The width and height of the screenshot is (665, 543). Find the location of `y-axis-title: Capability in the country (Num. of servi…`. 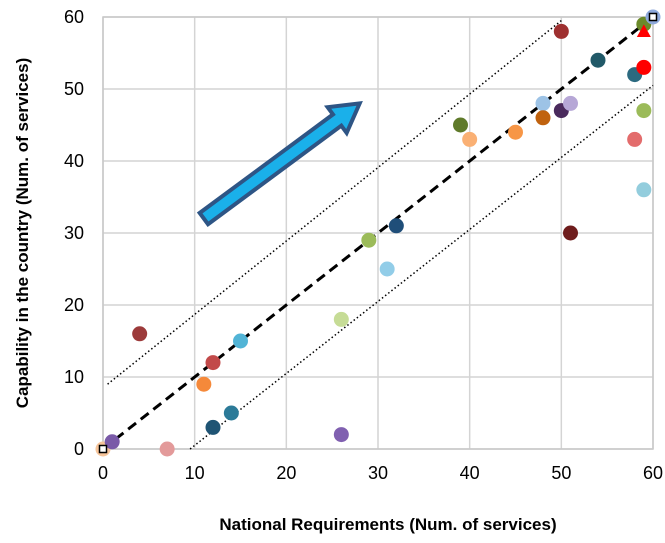

y-axis-title: Capability in the country (Num. of servi… is located at coordinates (22, 233).